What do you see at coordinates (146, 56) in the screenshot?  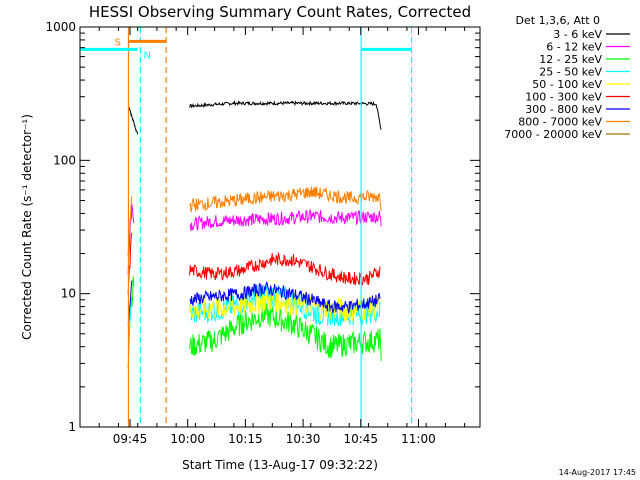 I see `marker-label: N` at bounding box center [146, 56].